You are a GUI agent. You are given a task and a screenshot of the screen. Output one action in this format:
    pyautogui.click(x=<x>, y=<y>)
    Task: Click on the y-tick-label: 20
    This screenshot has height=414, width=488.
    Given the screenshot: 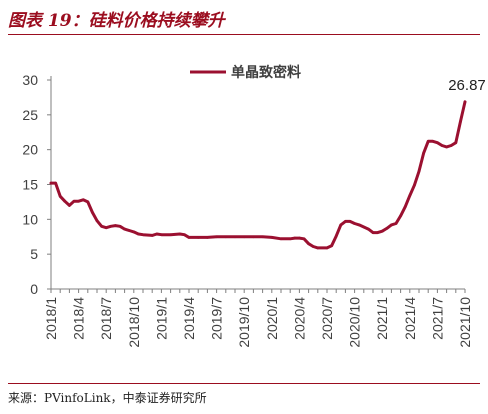 What is the action you would take?
    pyautogui.click(x=30, y=150)
    